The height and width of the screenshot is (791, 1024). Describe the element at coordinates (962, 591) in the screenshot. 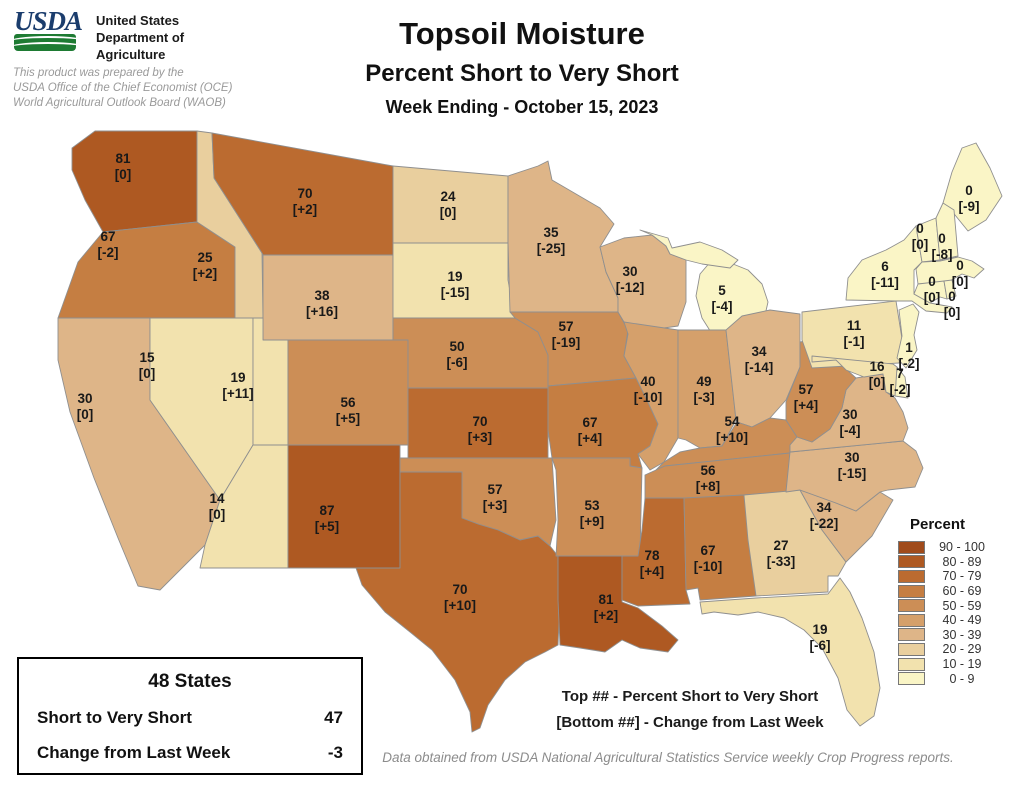

I see `legend-range-label: 60 - 69` at that location.